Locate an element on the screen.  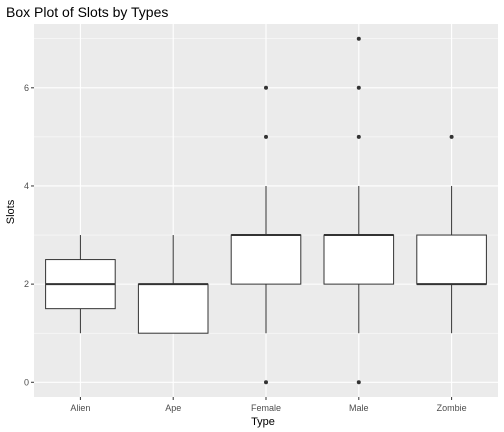
y-tick-label: 6 is located at coordinates (26, 88).